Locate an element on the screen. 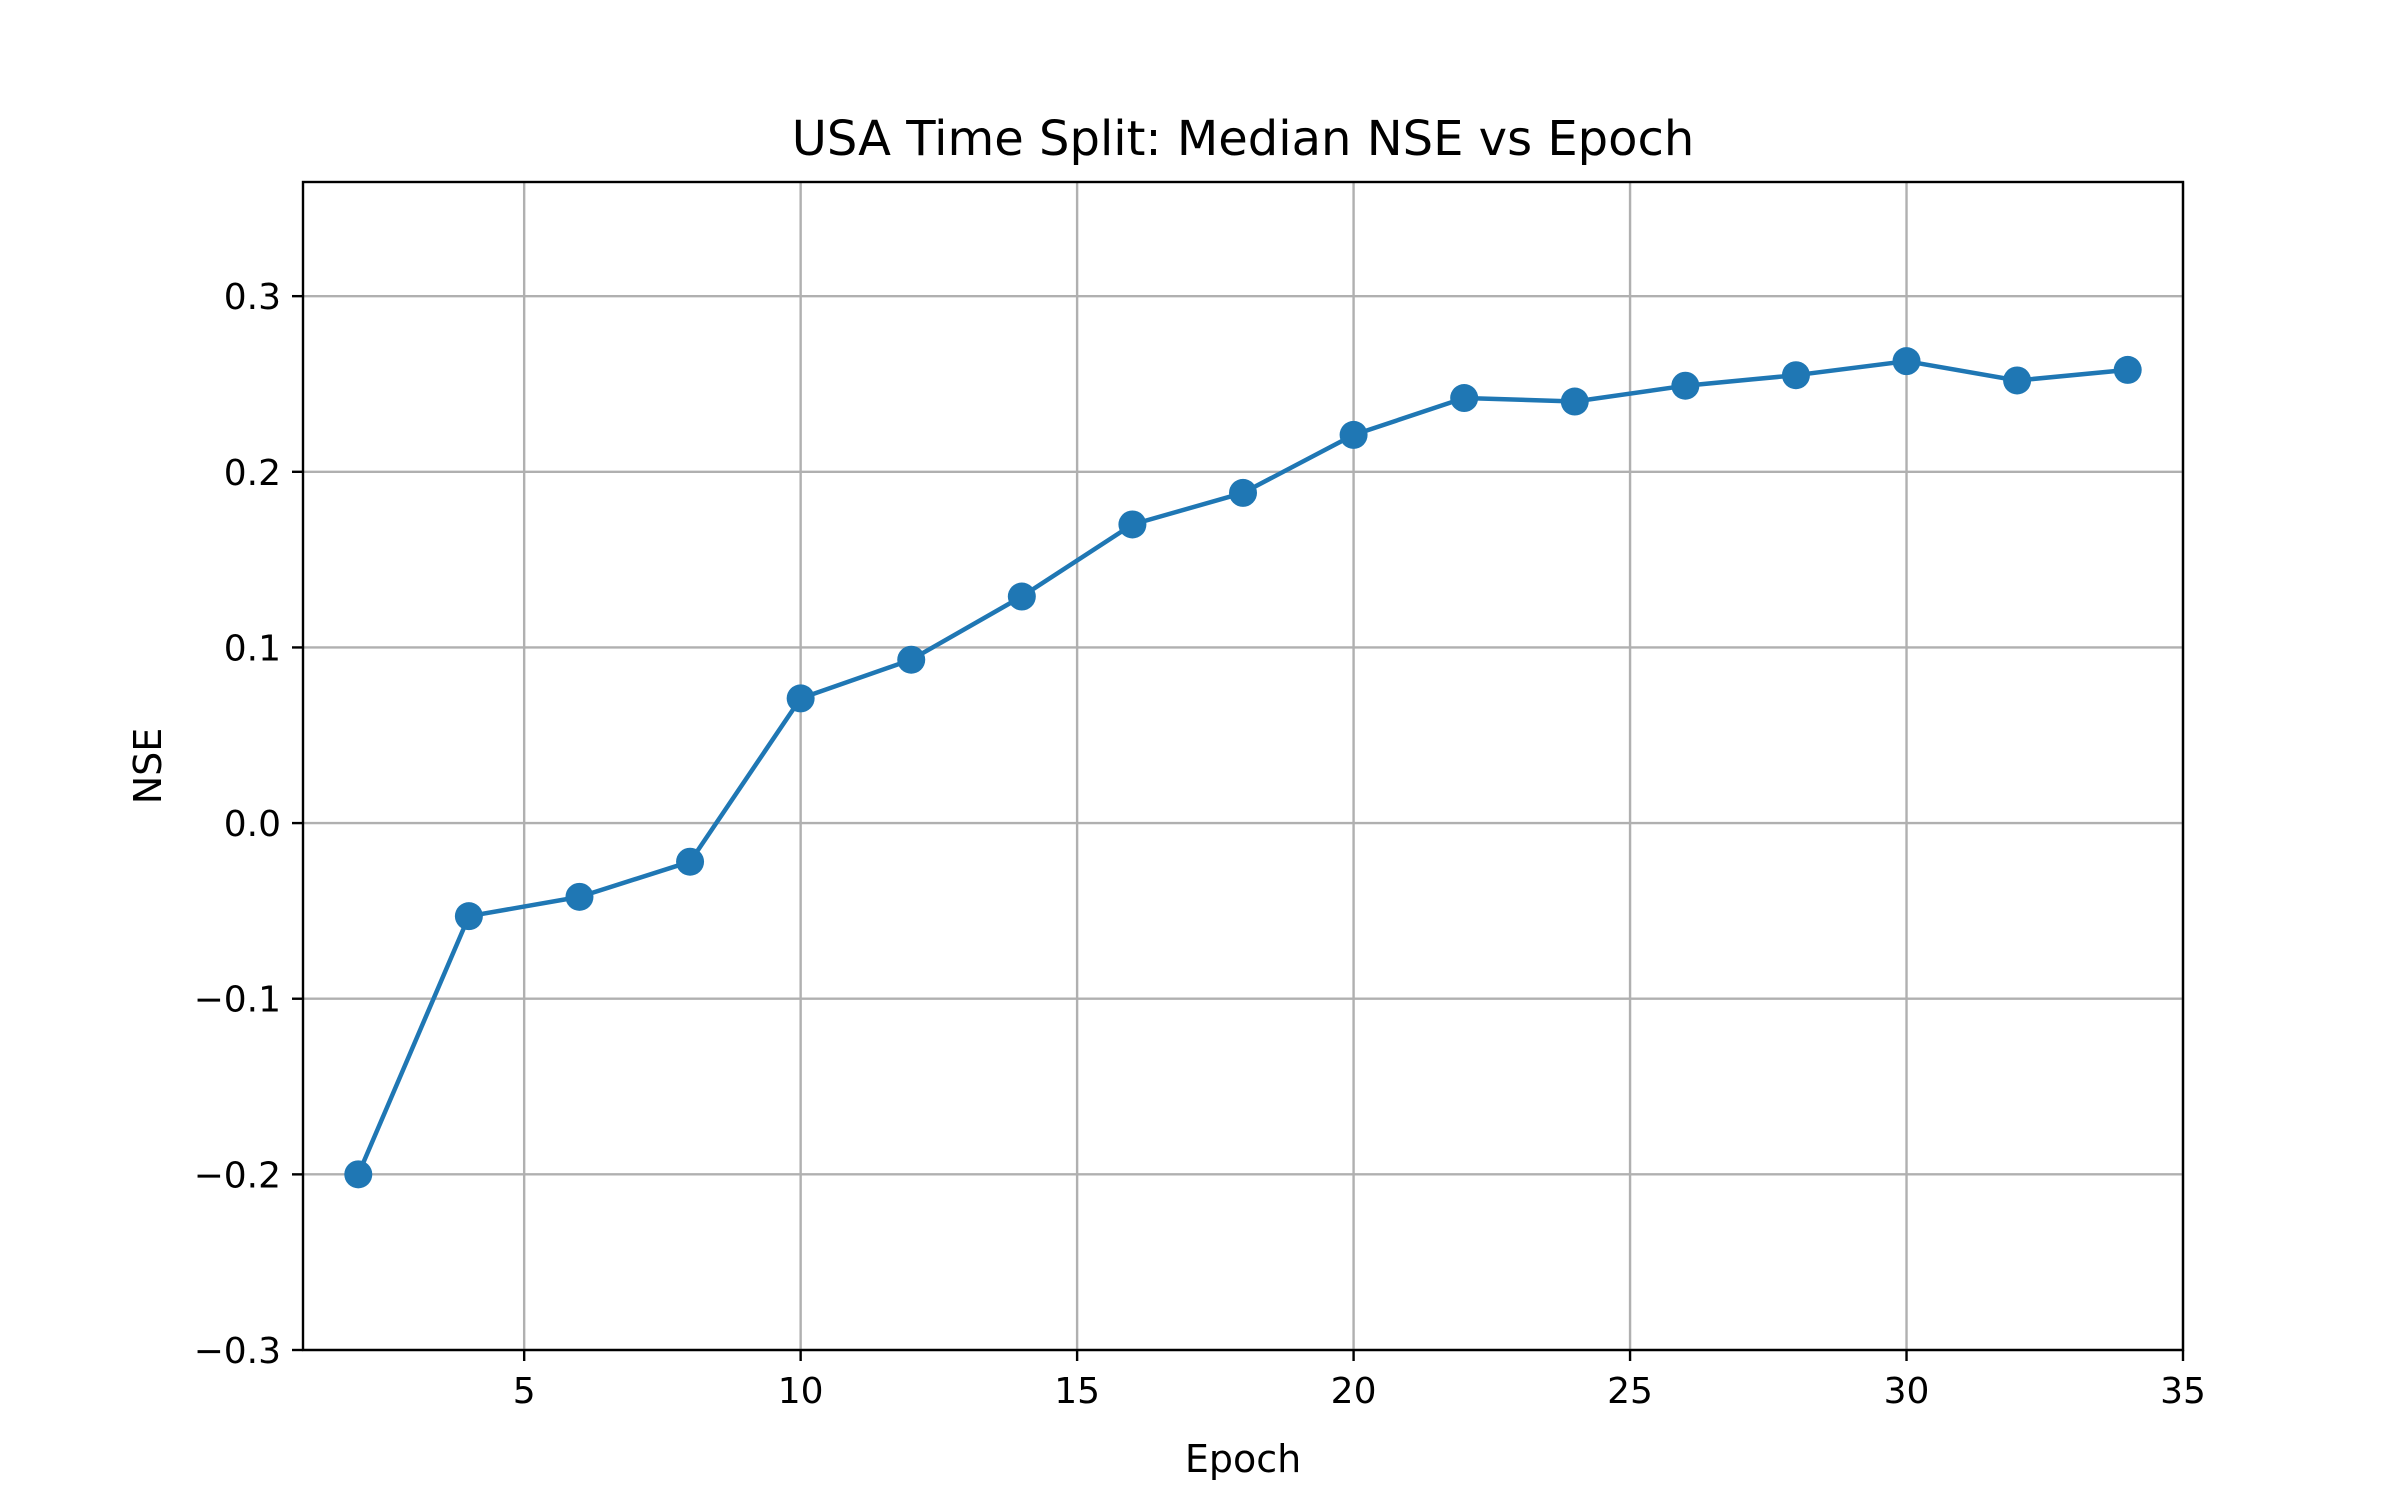 The height and width of the screenshot is (1500, 2400). x-tick-label: 15 is located at coordinates (1077, 1391).